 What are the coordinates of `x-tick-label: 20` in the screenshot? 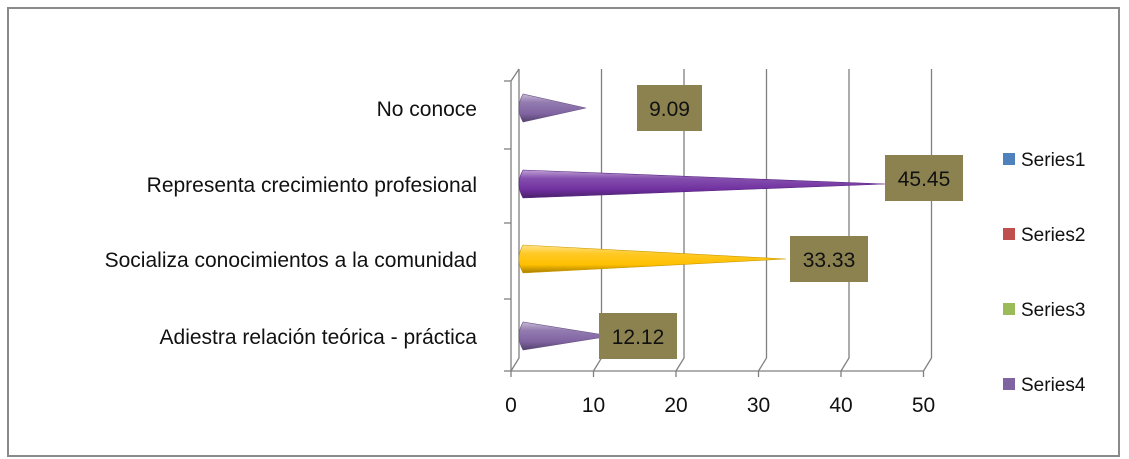 It's located at (675, 405).